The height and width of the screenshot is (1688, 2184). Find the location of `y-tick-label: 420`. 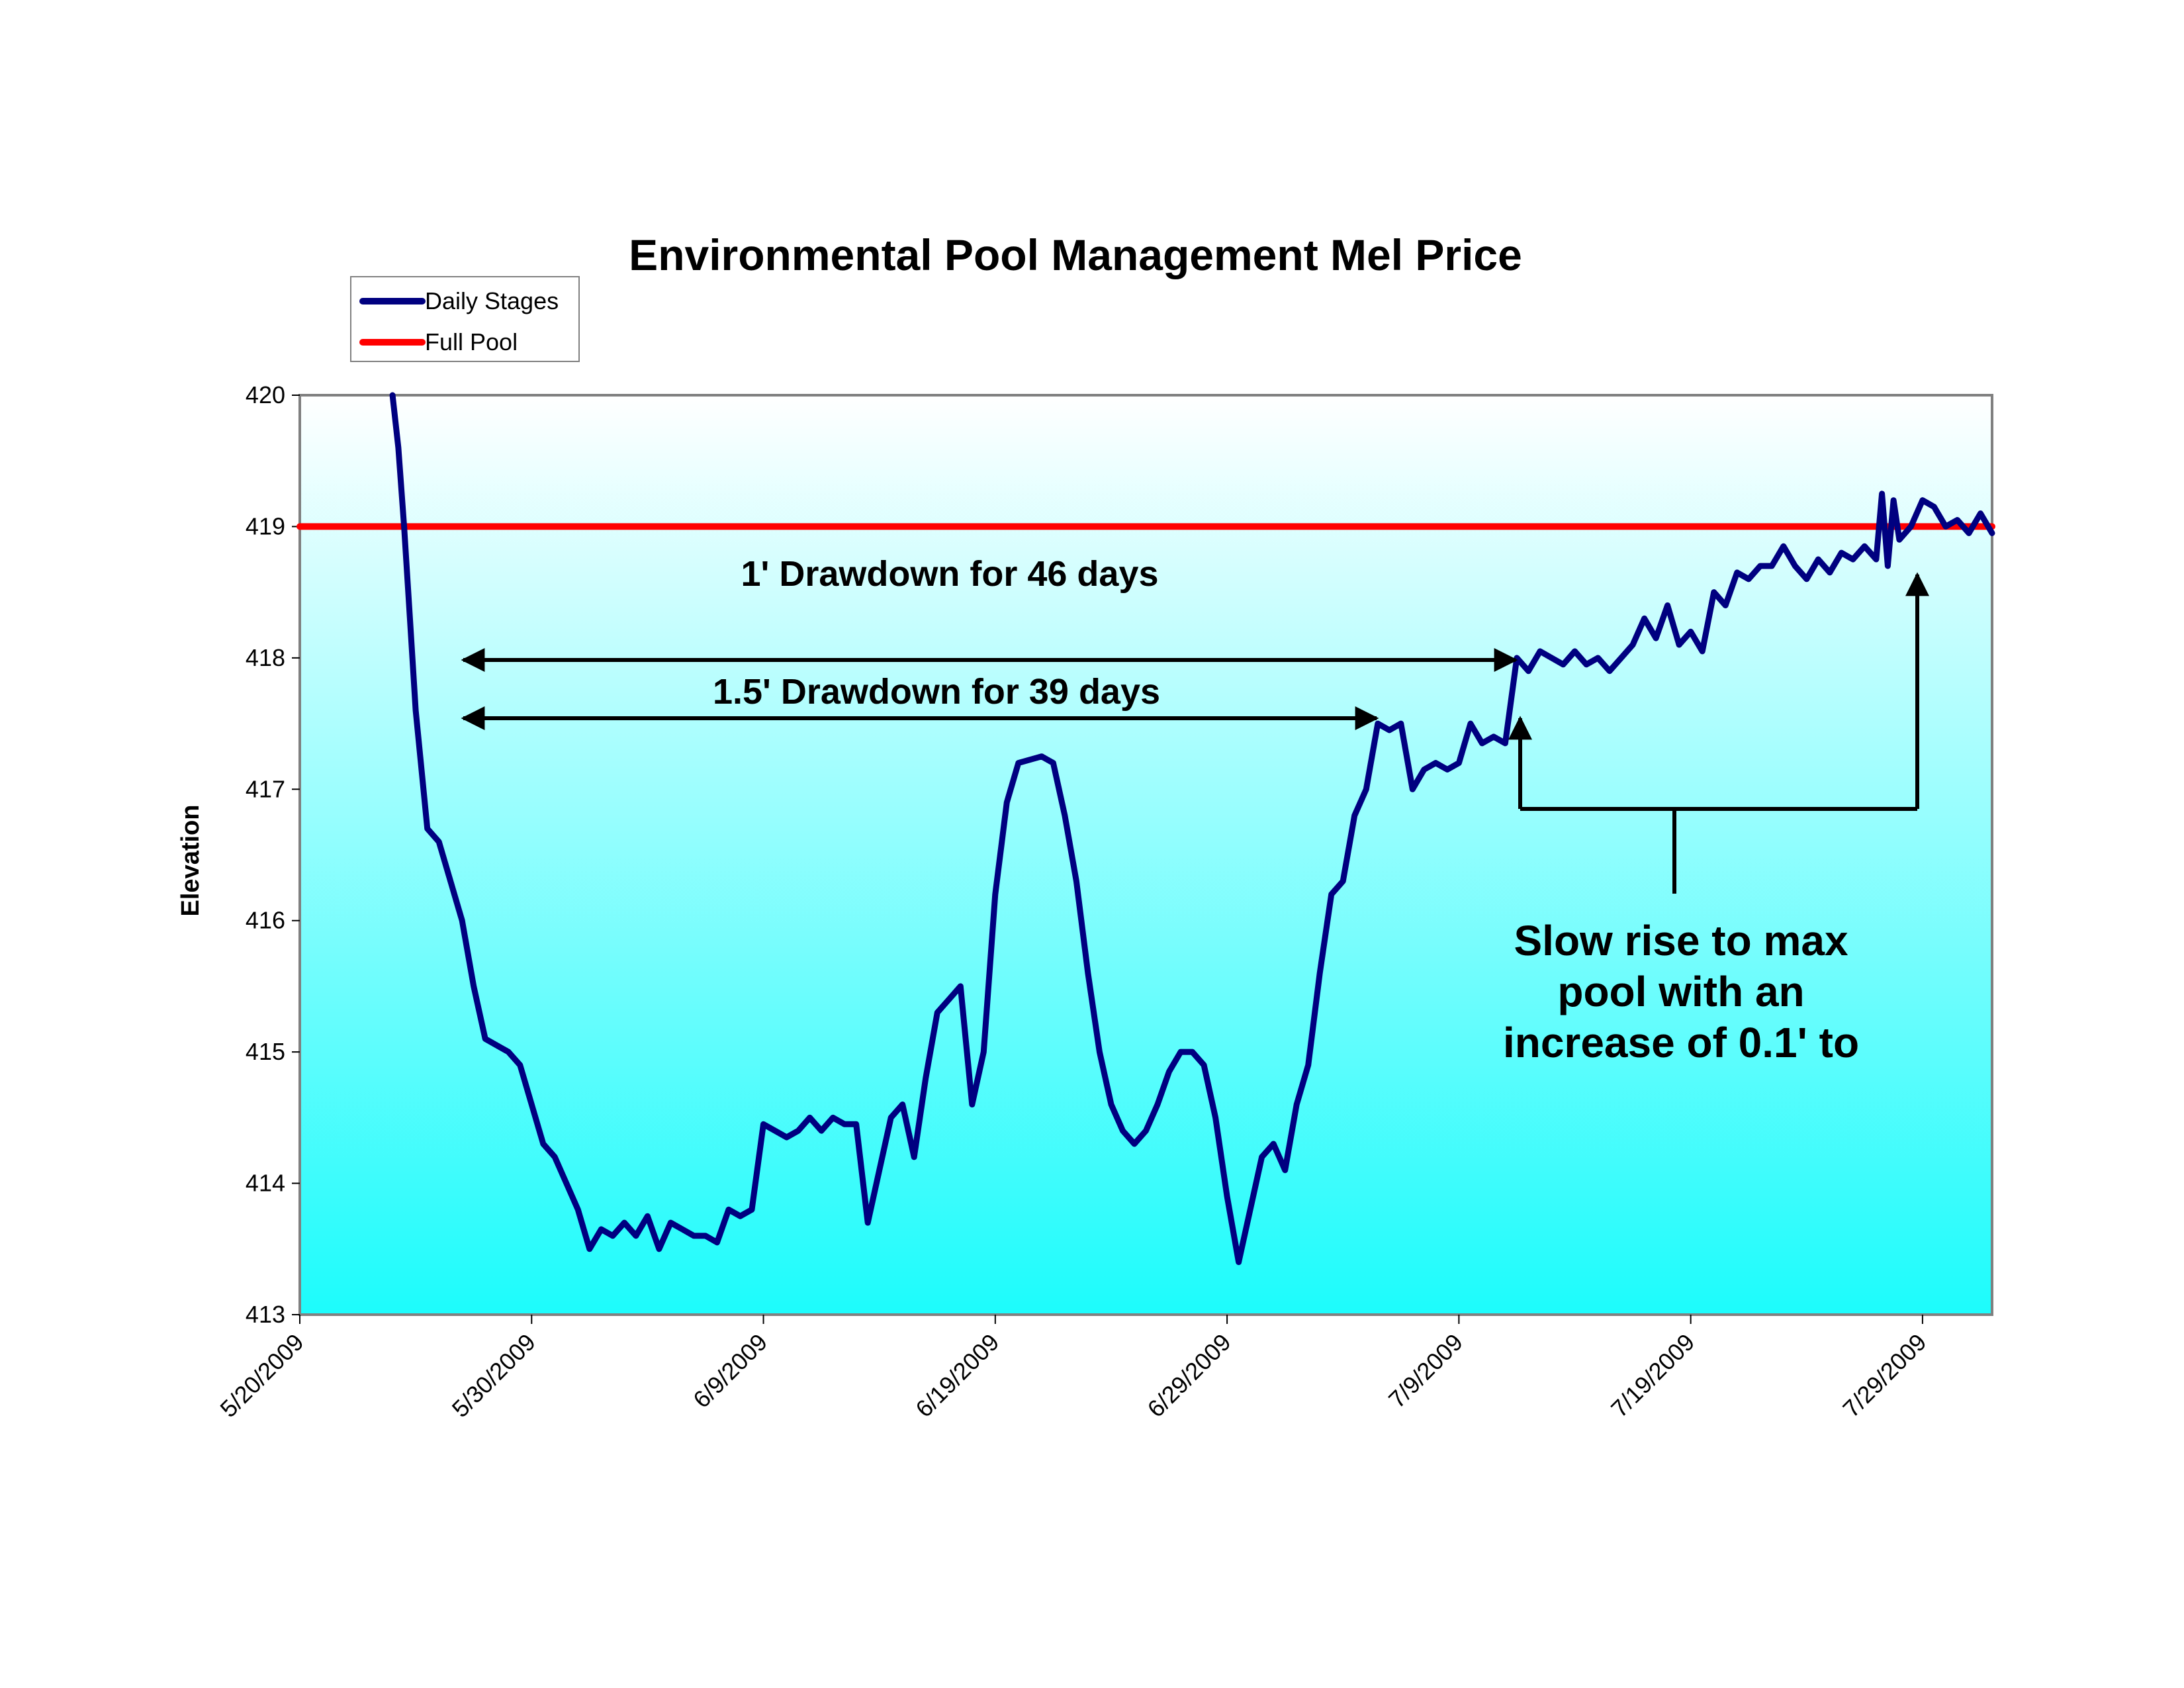

y-tick-label: 420 is located at coordinates (265, 394).